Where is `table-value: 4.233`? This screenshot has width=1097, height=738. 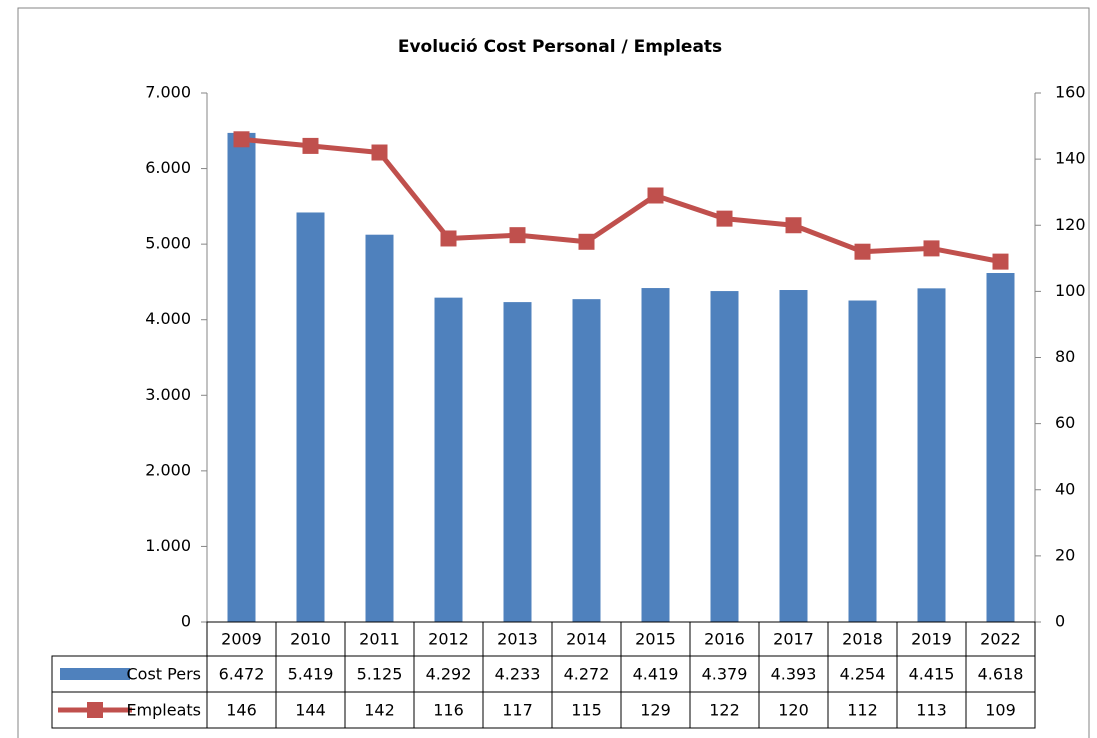 table-value: 4.233 is located at coordinates (518, 674).